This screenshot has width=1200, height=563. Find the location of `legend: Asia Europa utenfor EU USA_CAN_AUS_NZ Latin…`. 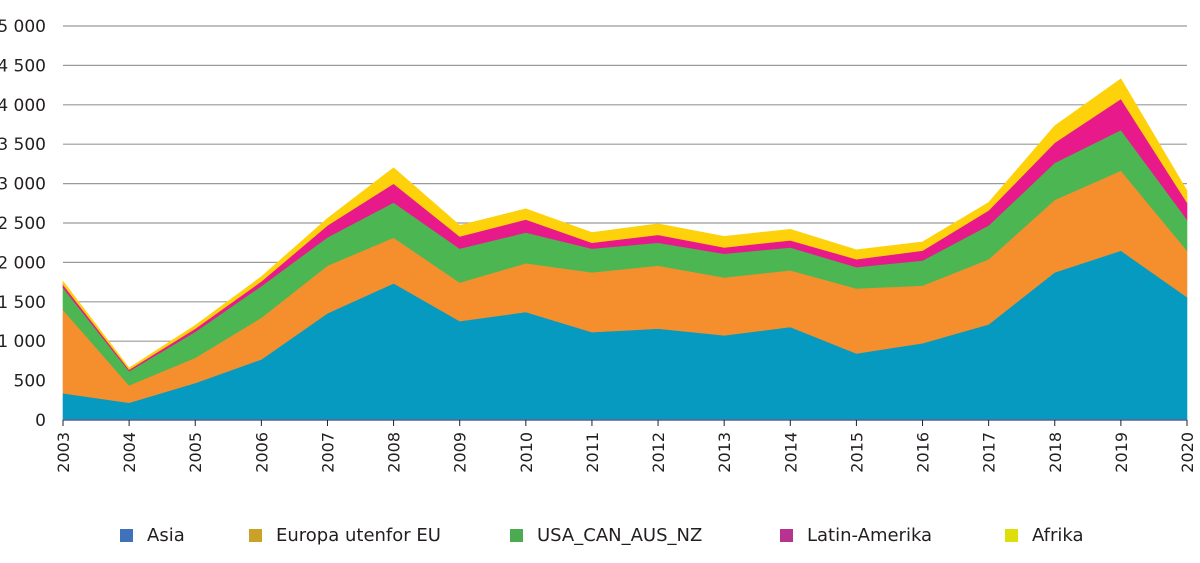

legend: Asia Europa utenfor EU USA_CAN_AUS_NZ Latin… is located at coordinates (600, 535).